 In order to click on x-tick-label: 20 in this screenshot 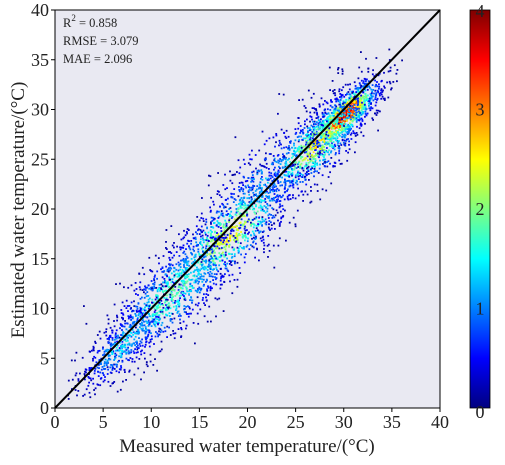, I will do `click(248, 422)`.